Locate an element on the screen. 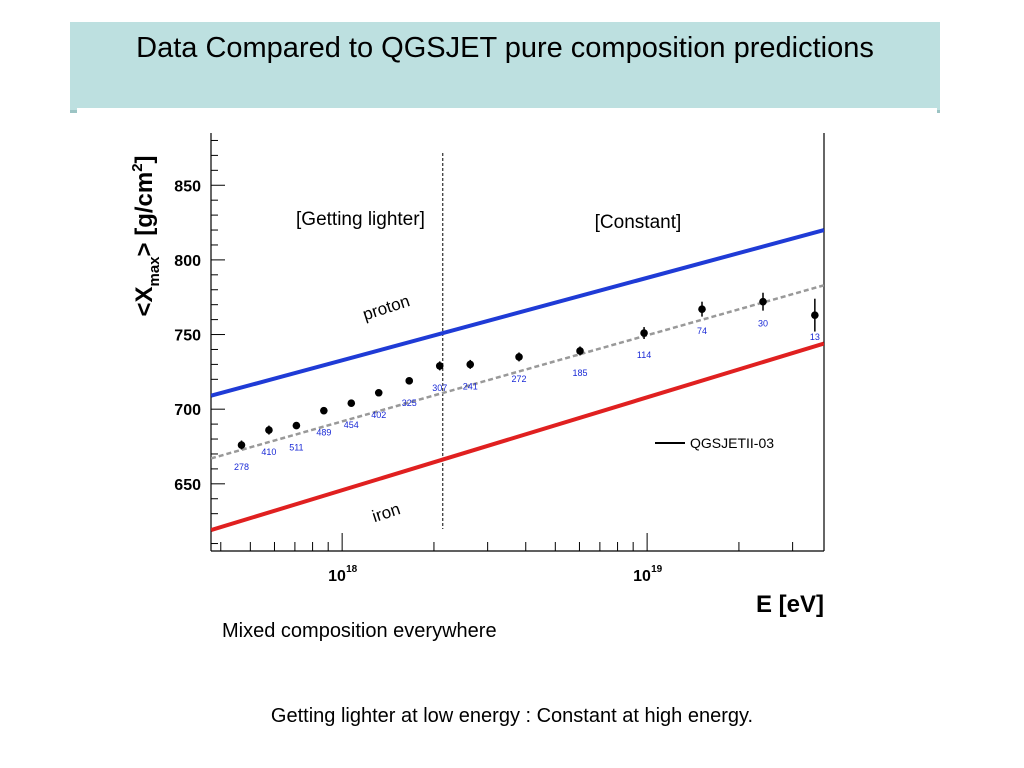  mixed-composition-caption: Mixed composition everywhere is located at coordinates (359, 631).